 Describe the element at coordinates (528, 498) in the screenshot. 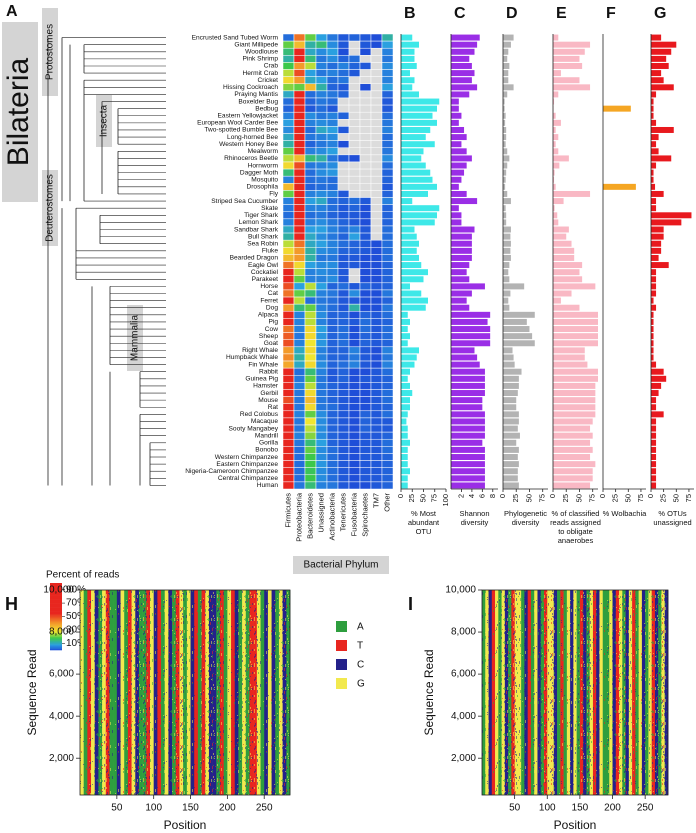

I see `x-tick-label: 50` at that location.